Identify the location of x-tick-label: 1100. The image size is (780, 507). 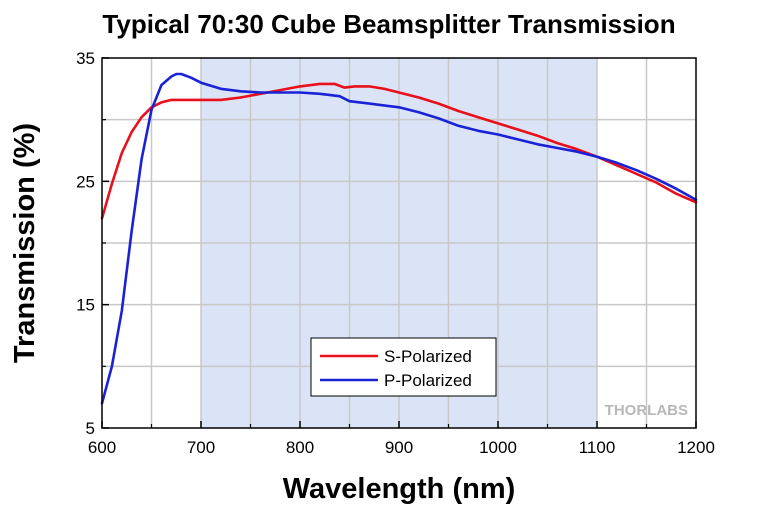
(597, 447).